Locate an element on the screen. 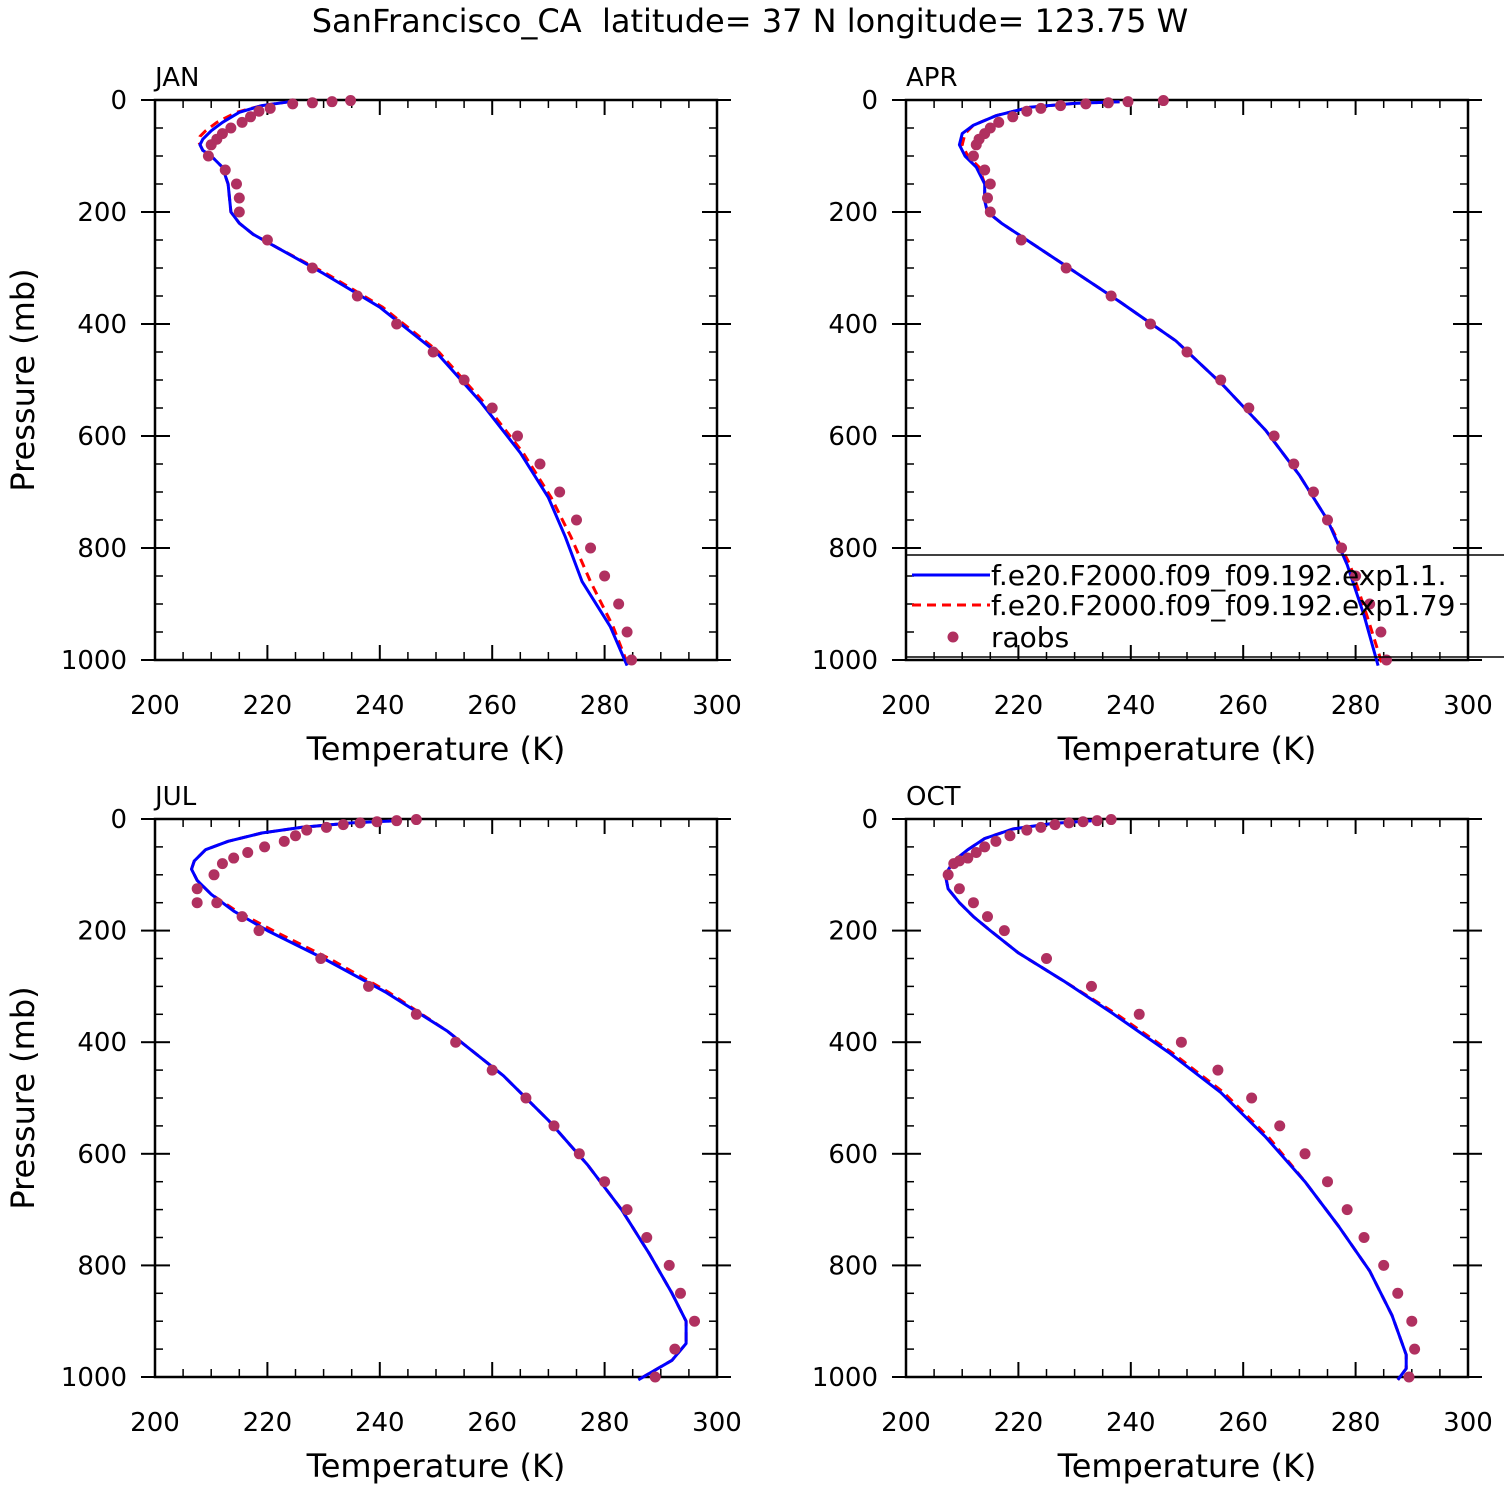  y-tick-label: 400 is located at coordinates (102, 1043).